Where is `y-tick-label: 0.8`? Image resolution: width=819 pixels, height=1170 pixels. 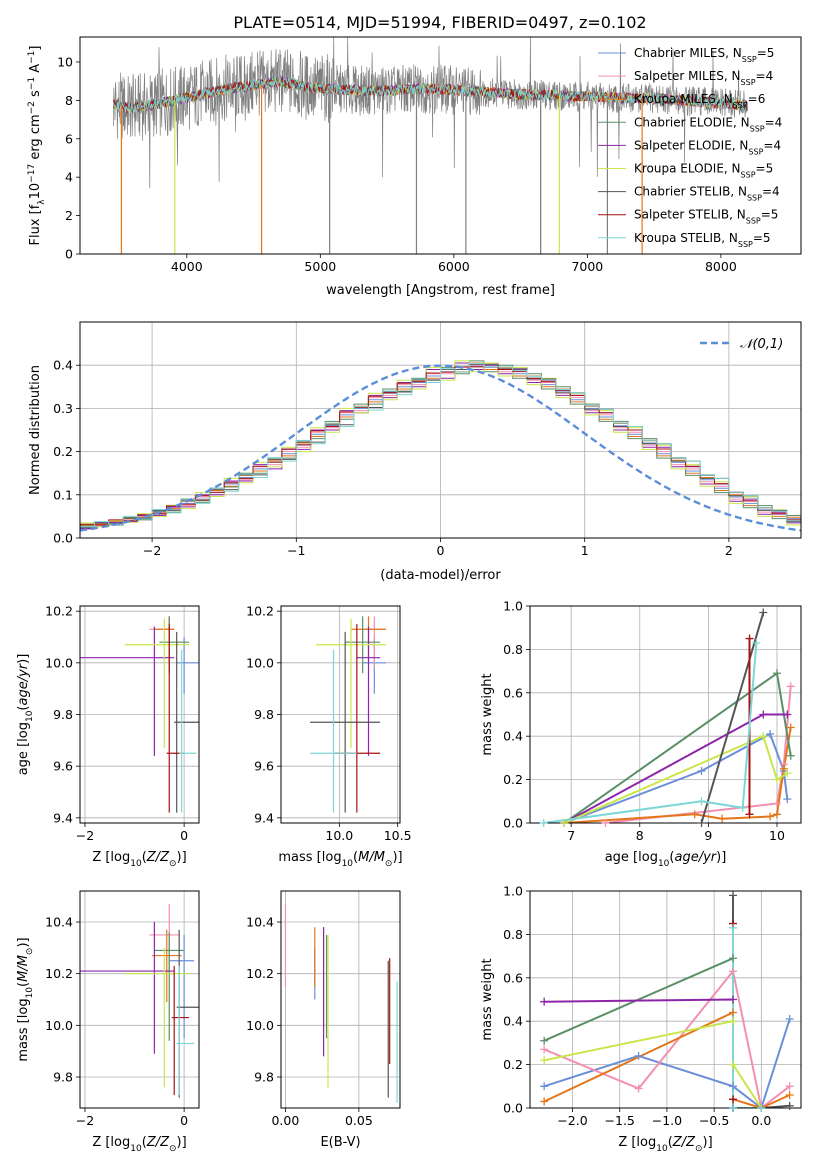 y-tick-label: 0.8 is located at coordinates (513, 934).